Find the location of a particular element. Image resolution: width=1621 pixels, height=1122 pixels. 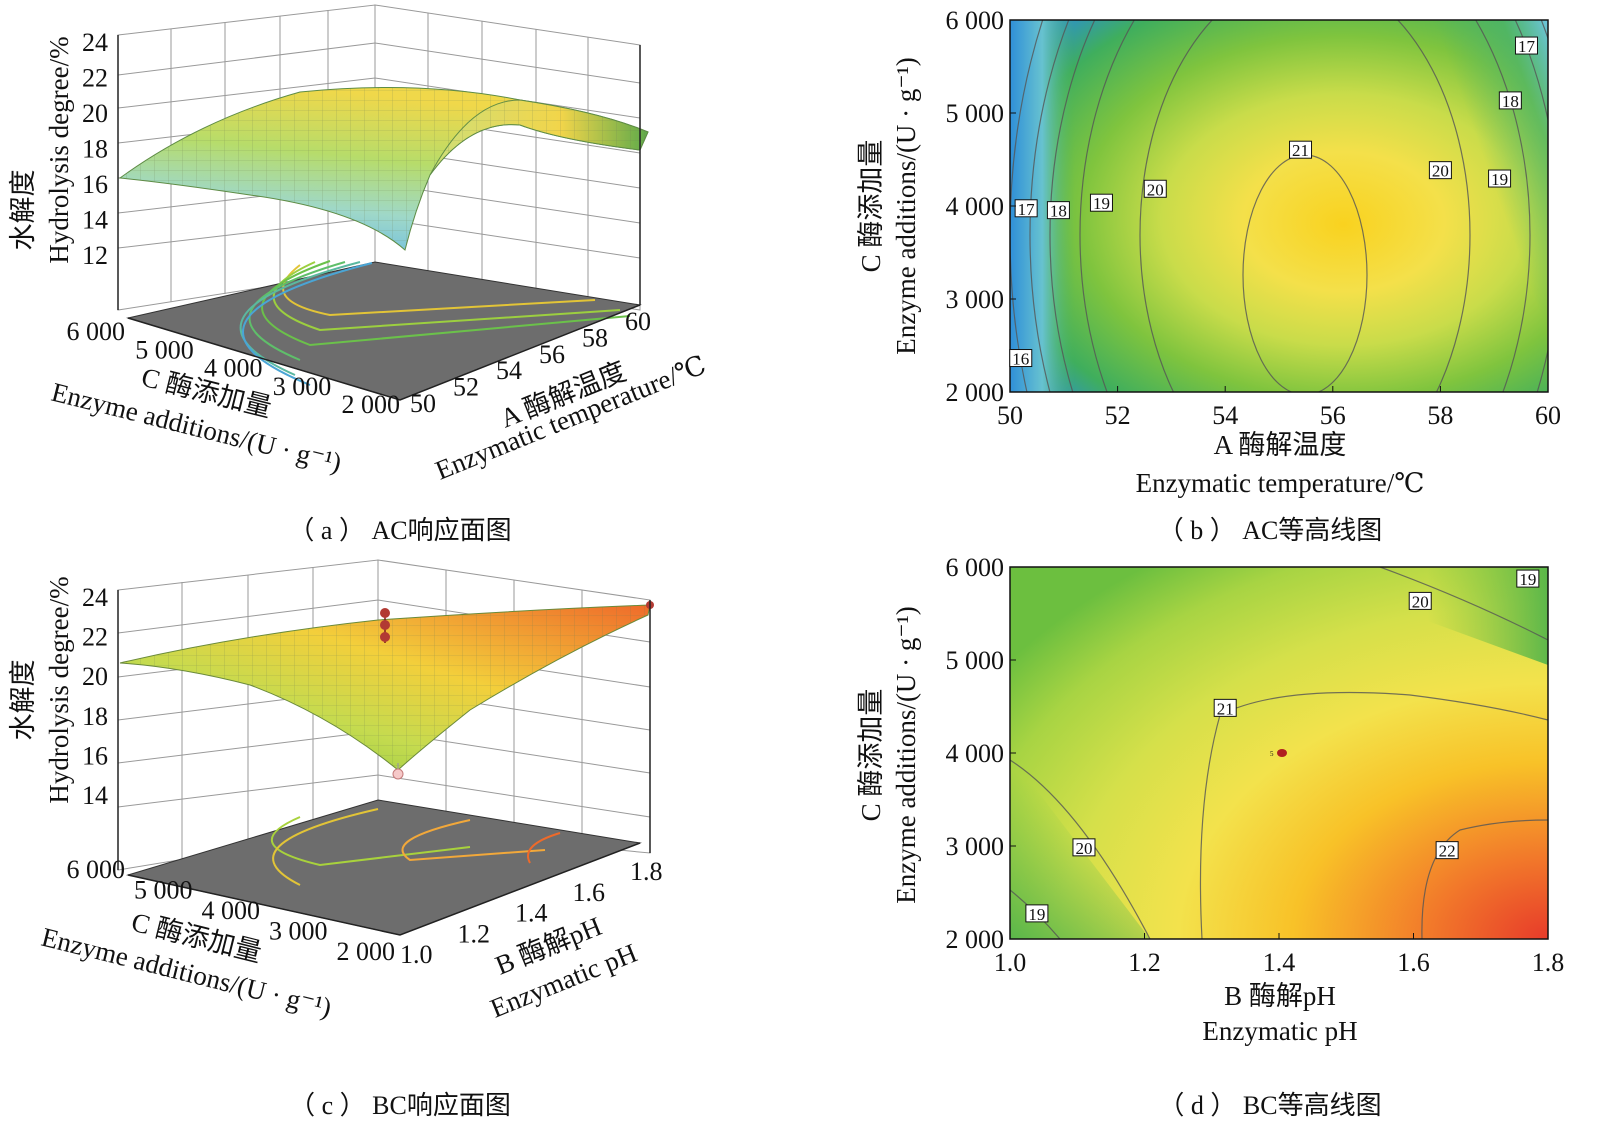

caption-a: （ a ） AC响应面图 is located at coordinates (400, 530).